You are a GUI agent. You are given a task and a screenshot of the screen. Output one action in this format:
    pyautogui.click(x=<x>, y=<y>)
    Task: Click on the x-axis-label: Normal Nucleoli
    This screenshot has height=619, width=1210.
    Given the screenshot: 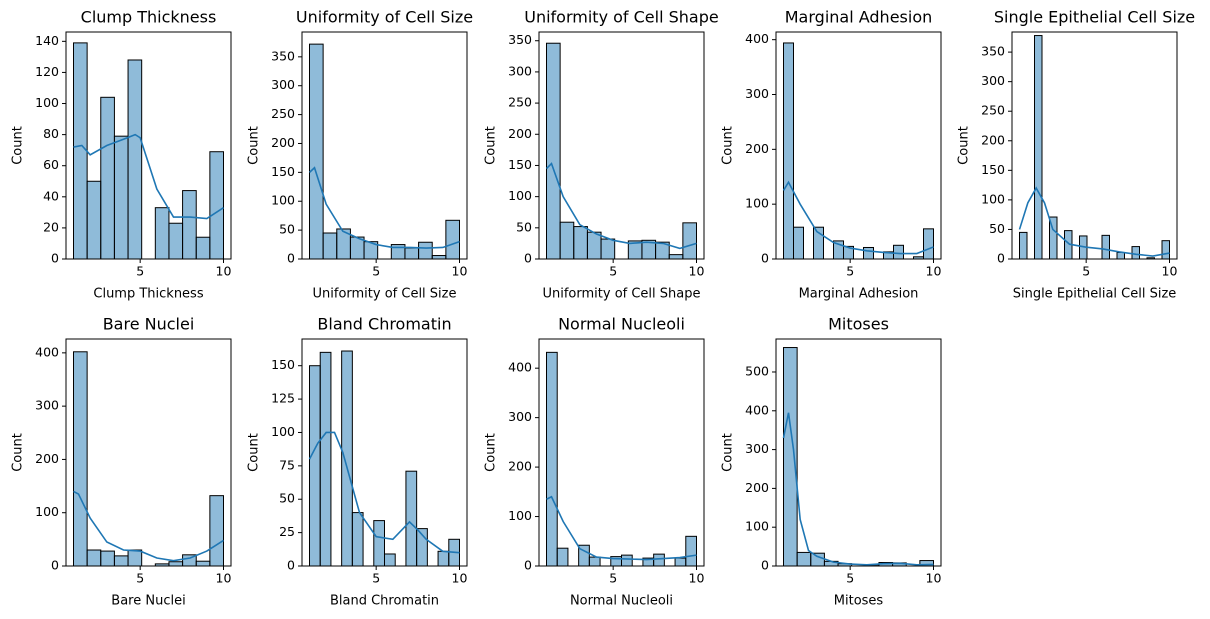 What is the action you would take?
    pyautogui.click(x=621, y=601)
    